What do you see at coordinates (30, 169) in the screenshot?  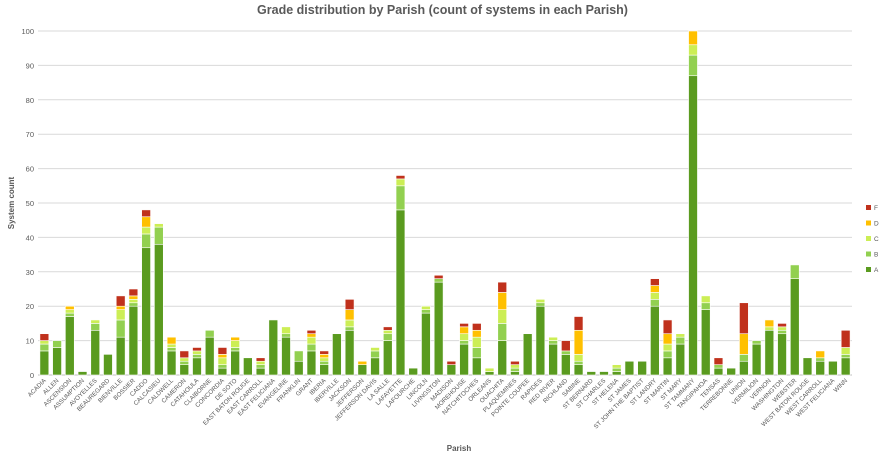 I see `y-tick-label: 60` at bounding box center [30, 169].